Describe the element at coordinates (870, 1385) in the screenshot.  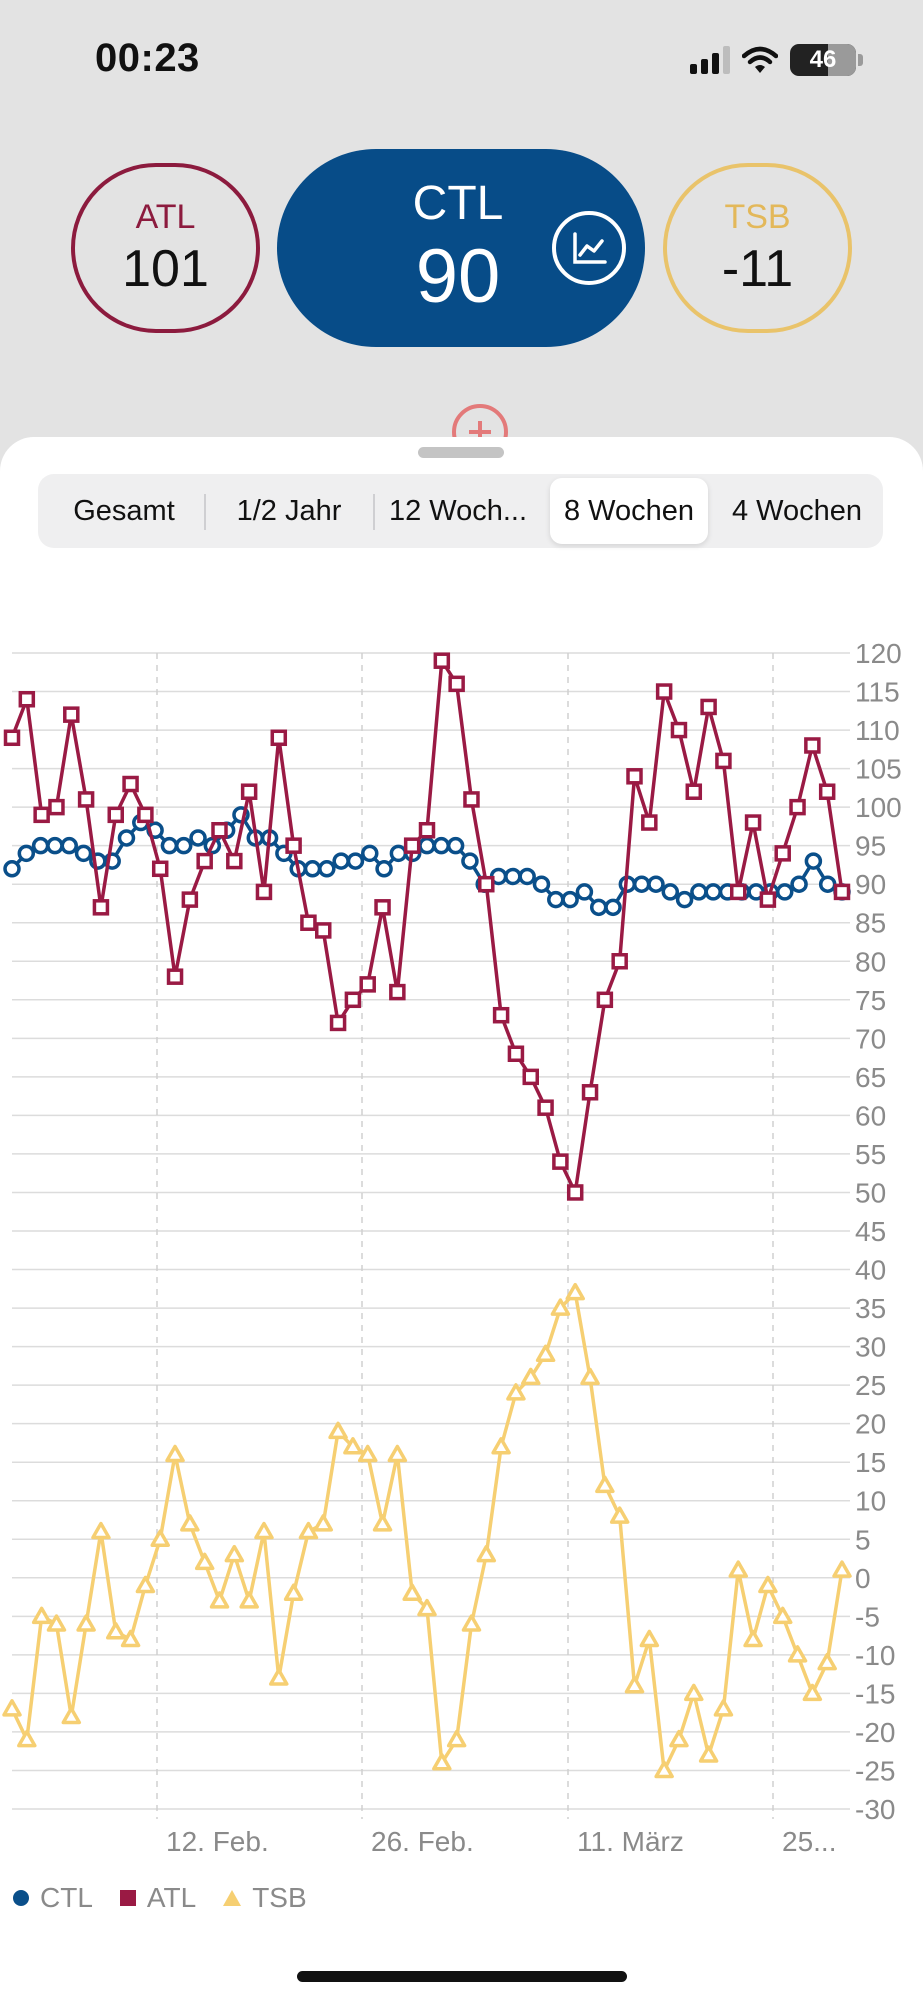
I see `y-tick-label: 25` at that location.